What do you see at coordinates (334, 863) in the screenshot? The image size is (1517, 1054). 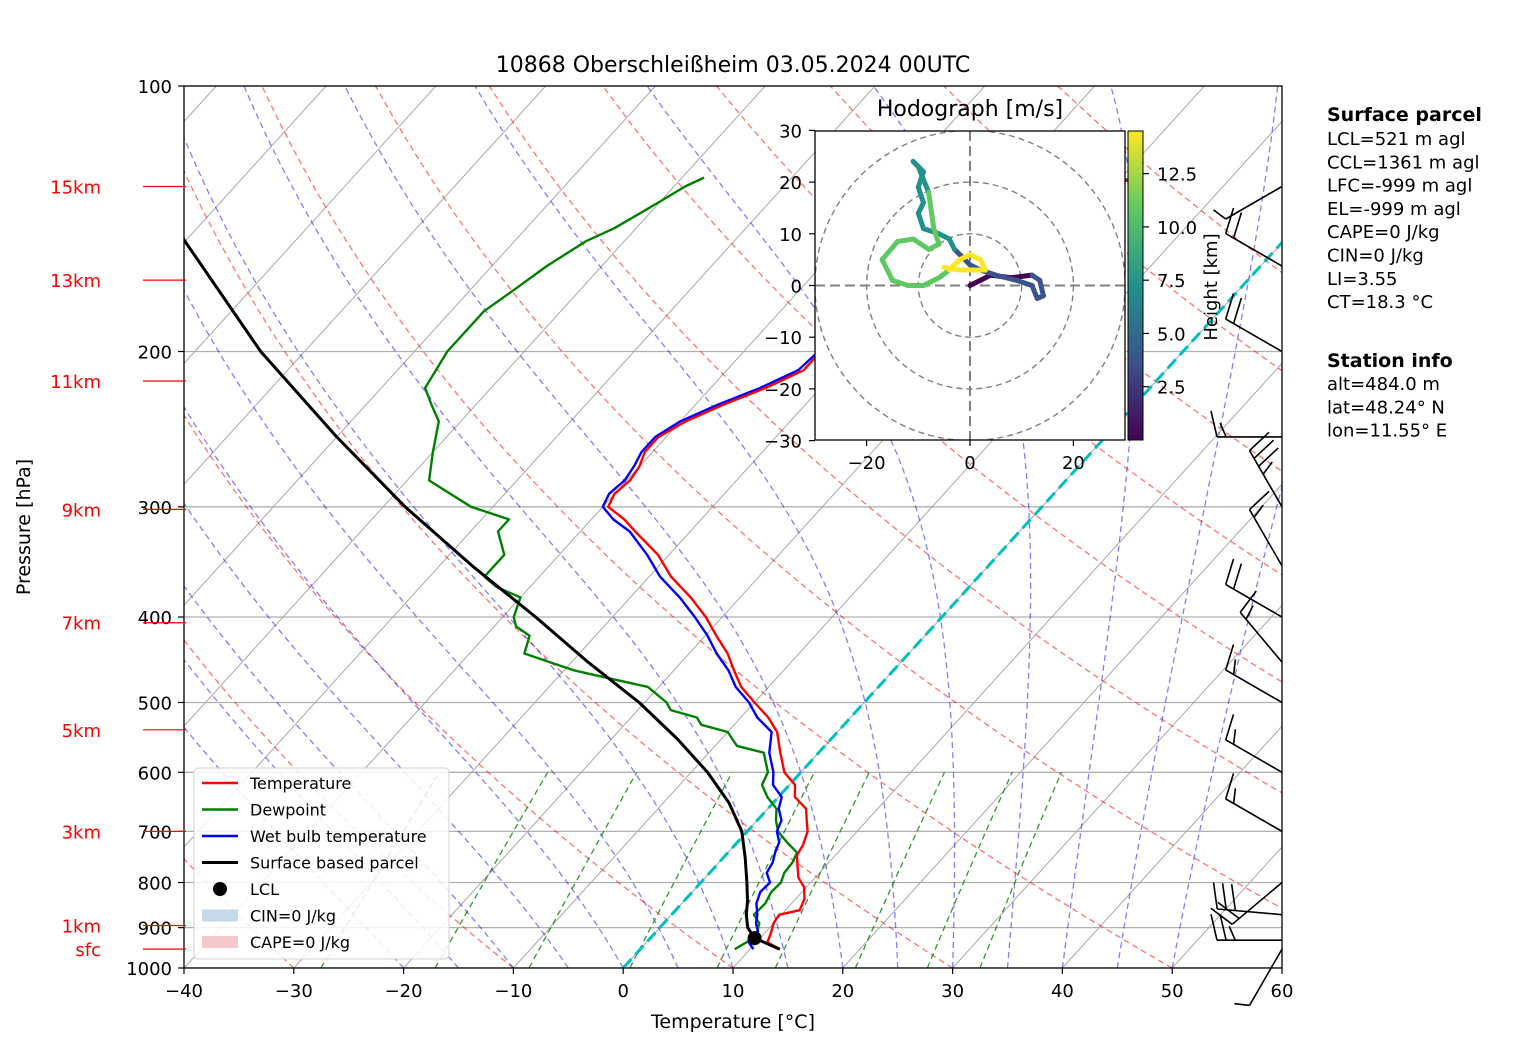 I see `legend-label: Surface based parcel` at bounding box center [334, 863].